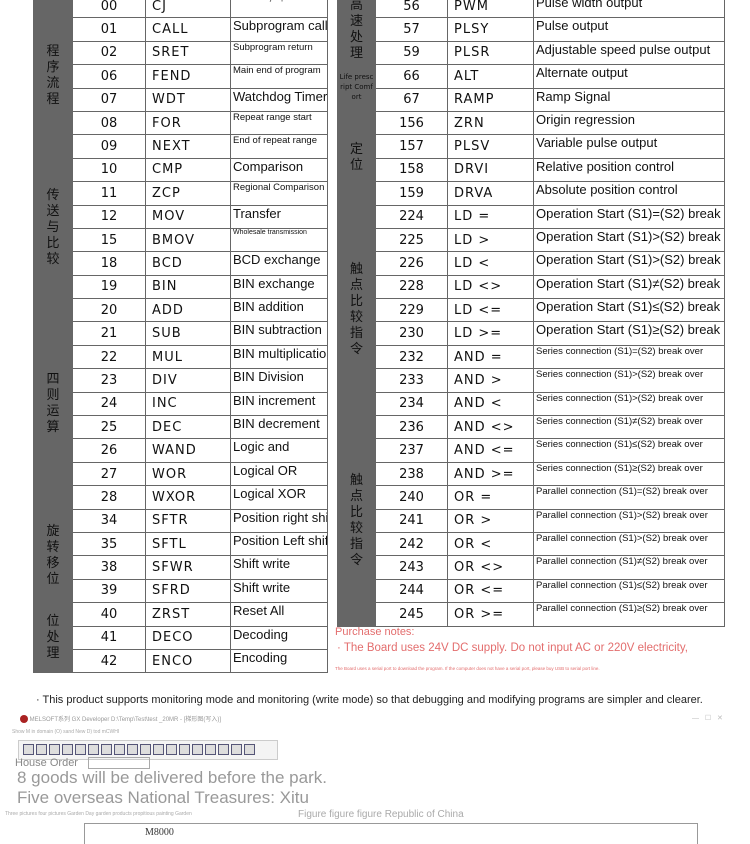  I want to click on table-row: 59 PLSR Adjustable speed pulse output, so click(531, 53).